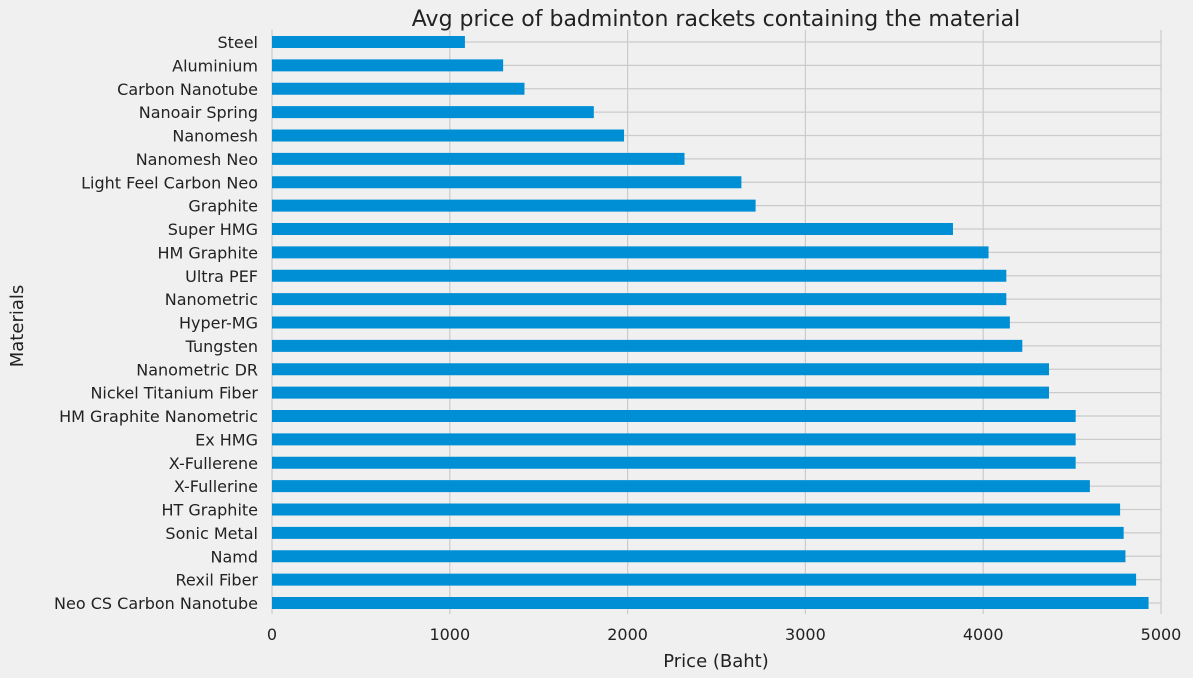  Describe the element at coordinates (237, 42) in the screenshot. I see `y-tick-label: Steel` at that location.